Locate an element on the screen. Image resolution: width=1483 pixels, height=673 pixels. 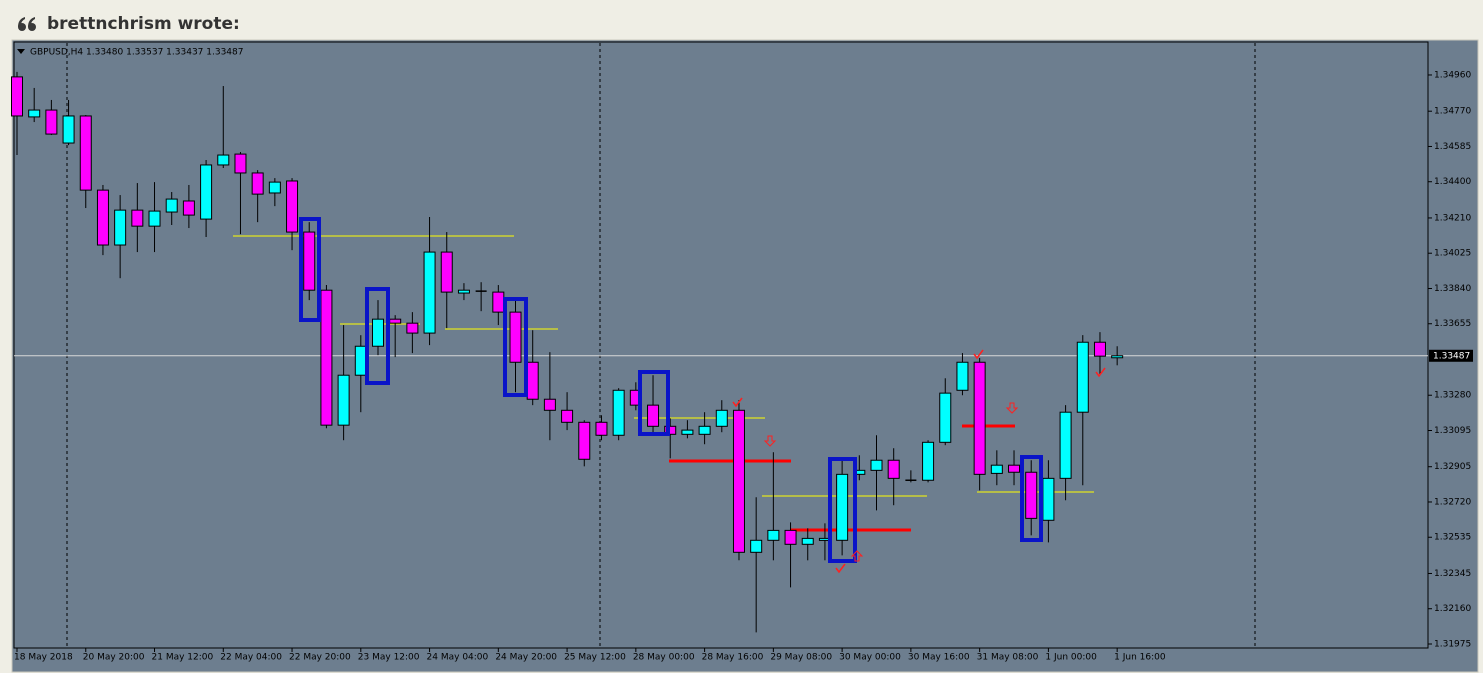
x-tick-label: 30 May 16:00 is located at coordinates (939, 658).